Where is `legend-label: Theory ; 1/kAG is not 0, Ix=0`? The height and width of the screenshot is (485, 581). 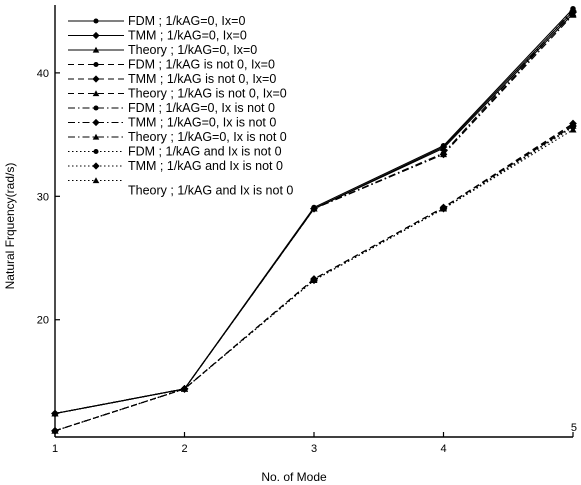
legend-label: Theory ; 1/kAG is not 0, Ix=0 is located at coordinates (207, 94).